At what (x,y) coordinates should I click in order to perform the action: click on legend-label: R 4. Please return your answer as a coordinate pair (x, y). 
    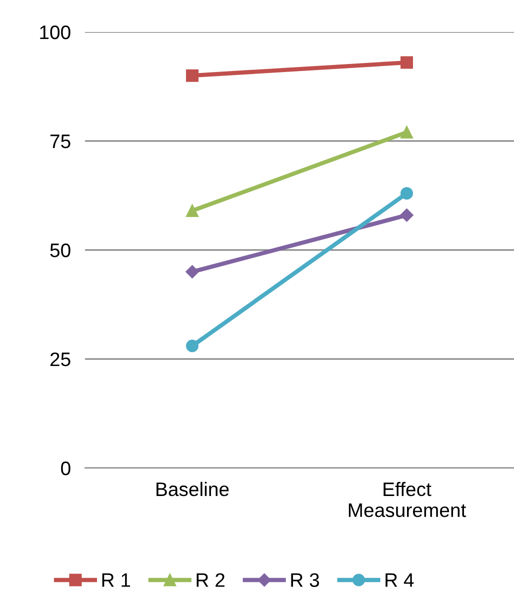
    Looking at the image, I should click on (400, 580).